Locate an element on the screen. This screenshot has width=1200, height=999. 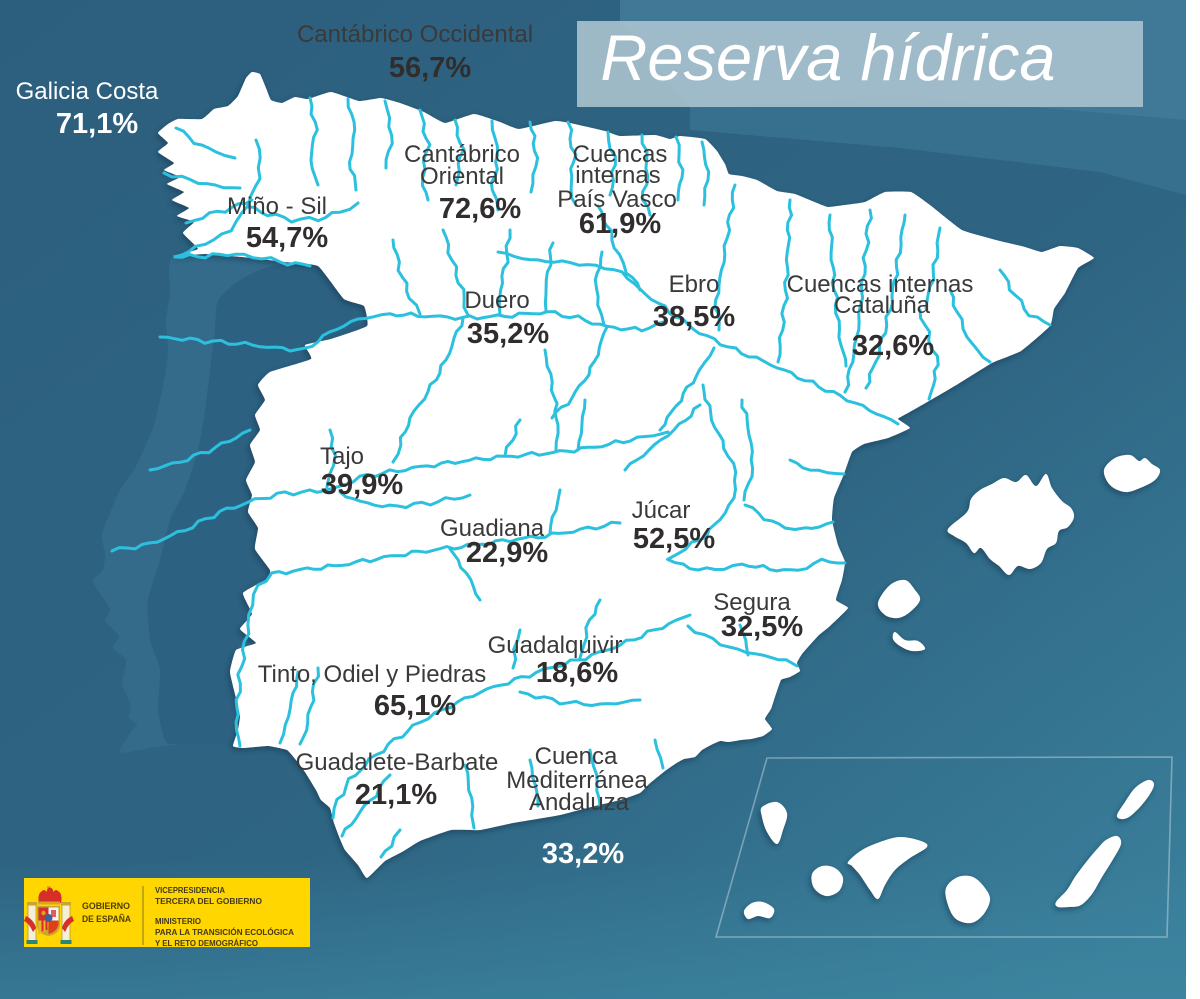
svg-text: Júcar is located at coordinates (661, 510).